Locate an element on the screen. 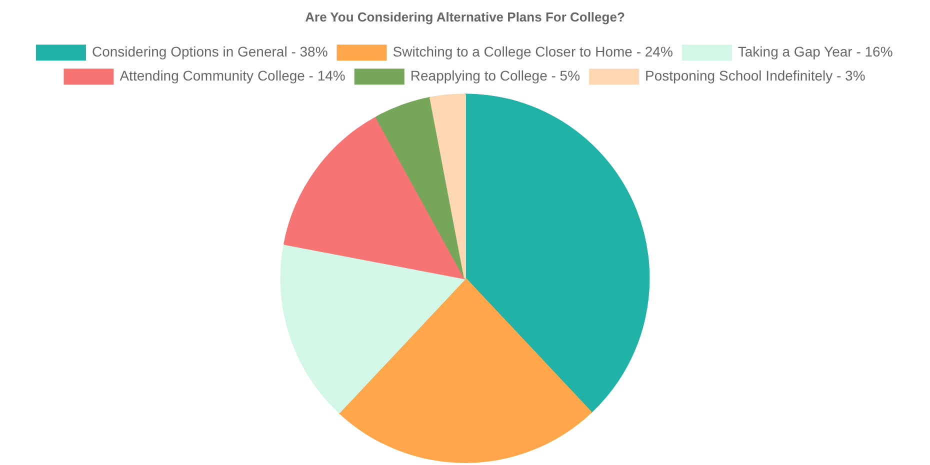 Image resolution: width=930 pixels, height=465 pixels. legend-label: Attending Community College - 14% is located at coordinates (233, 75).